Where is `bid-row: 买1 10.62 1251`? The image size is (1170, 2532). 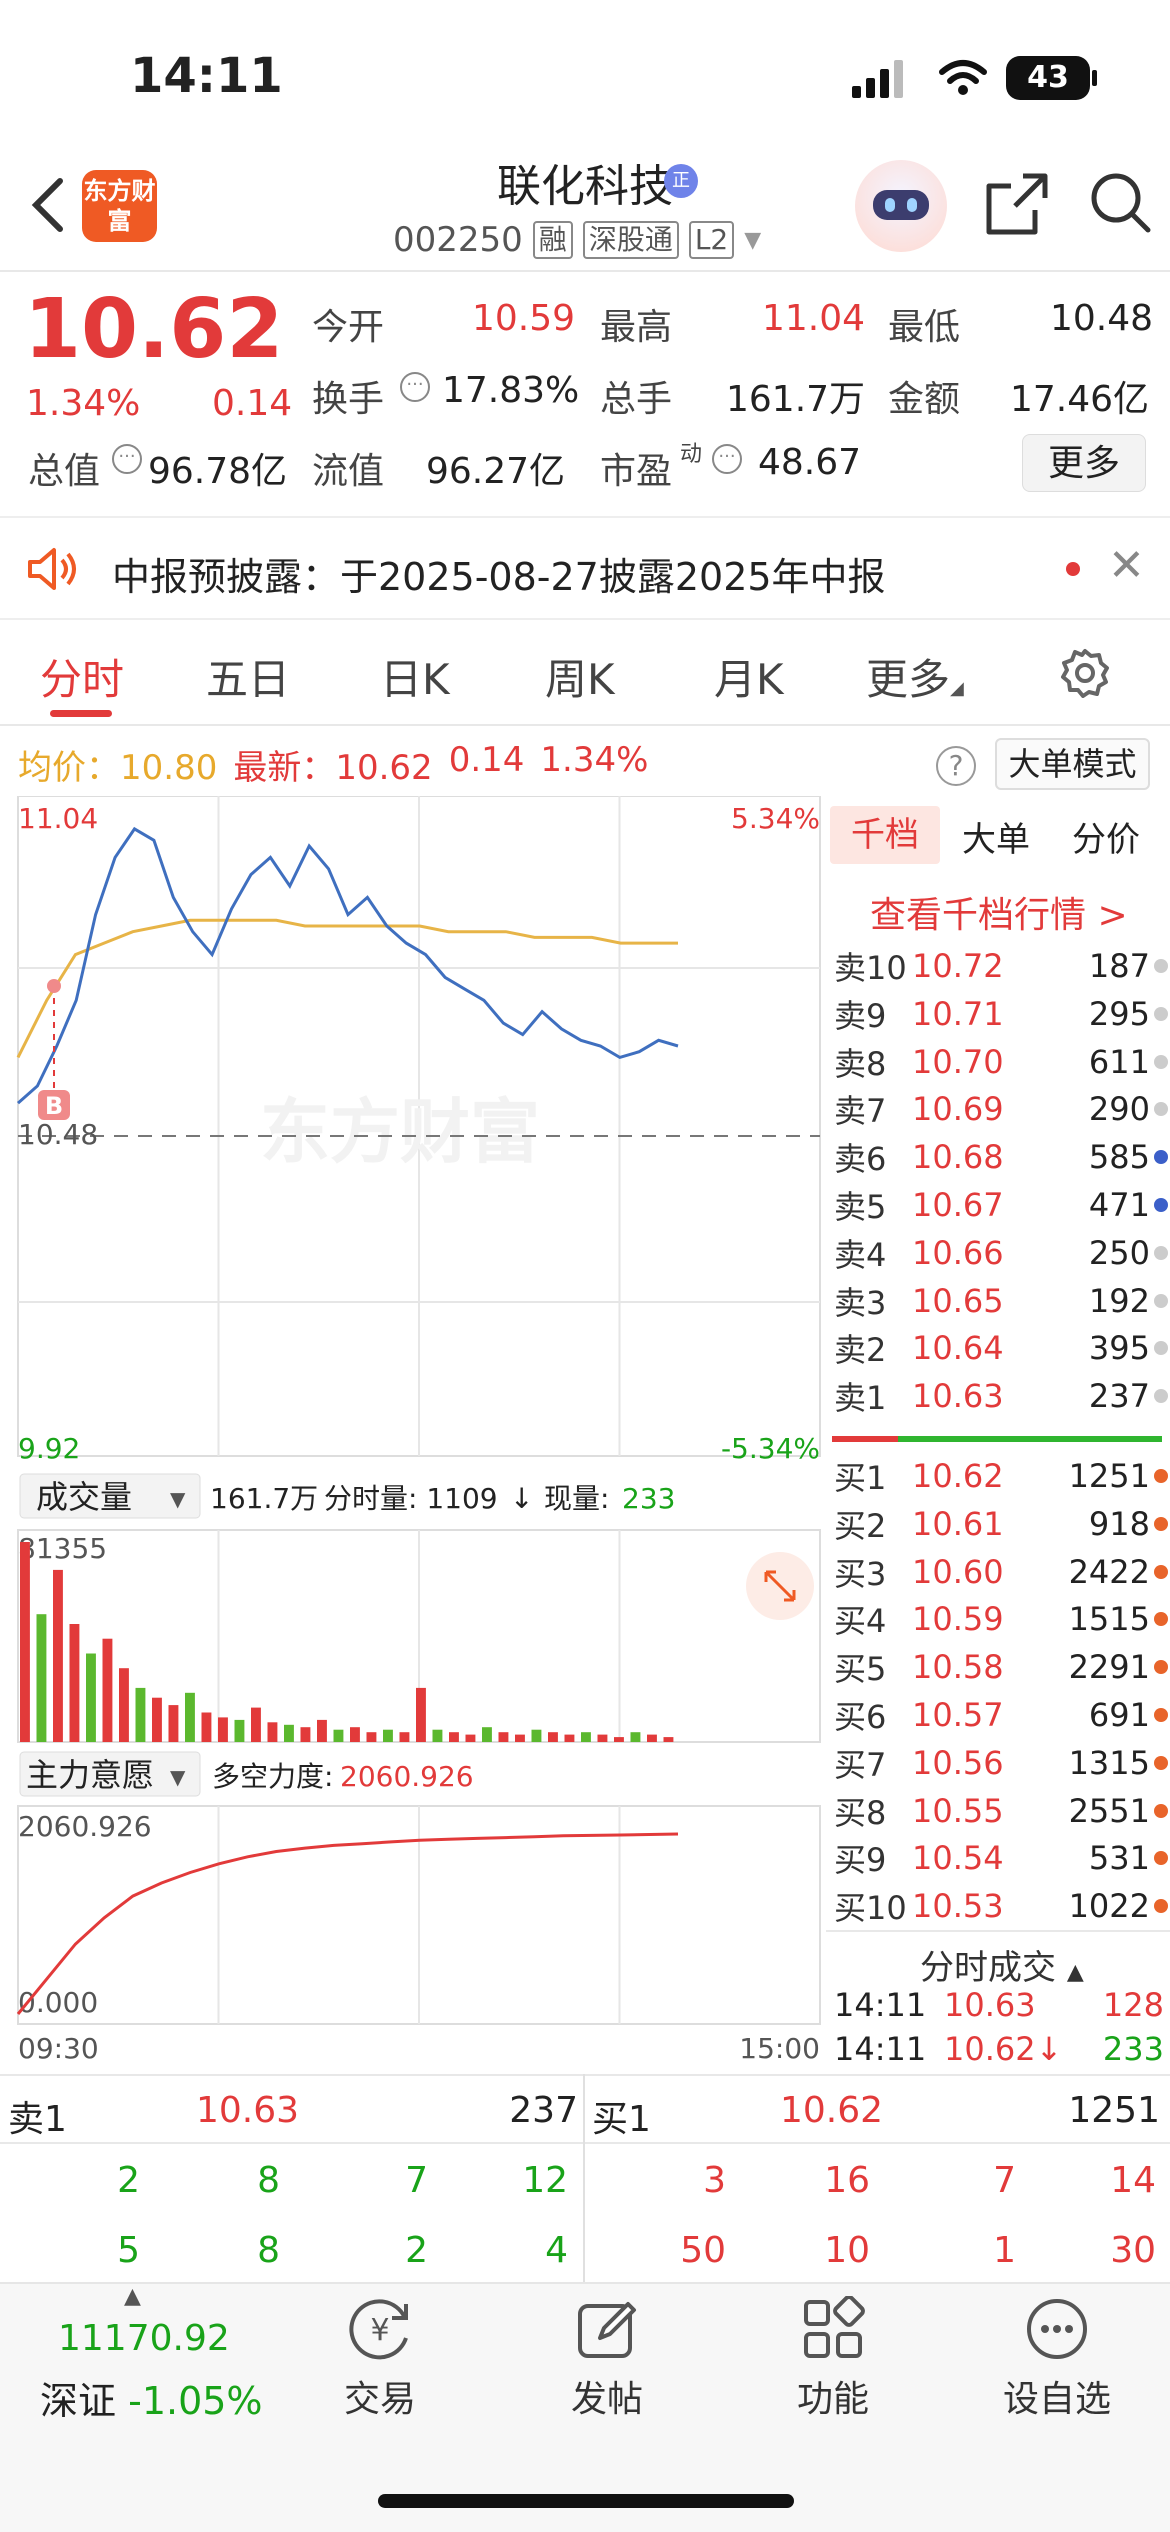
bid-row: 买1 10.62 1251 is located at coordinates (1001, 1476).